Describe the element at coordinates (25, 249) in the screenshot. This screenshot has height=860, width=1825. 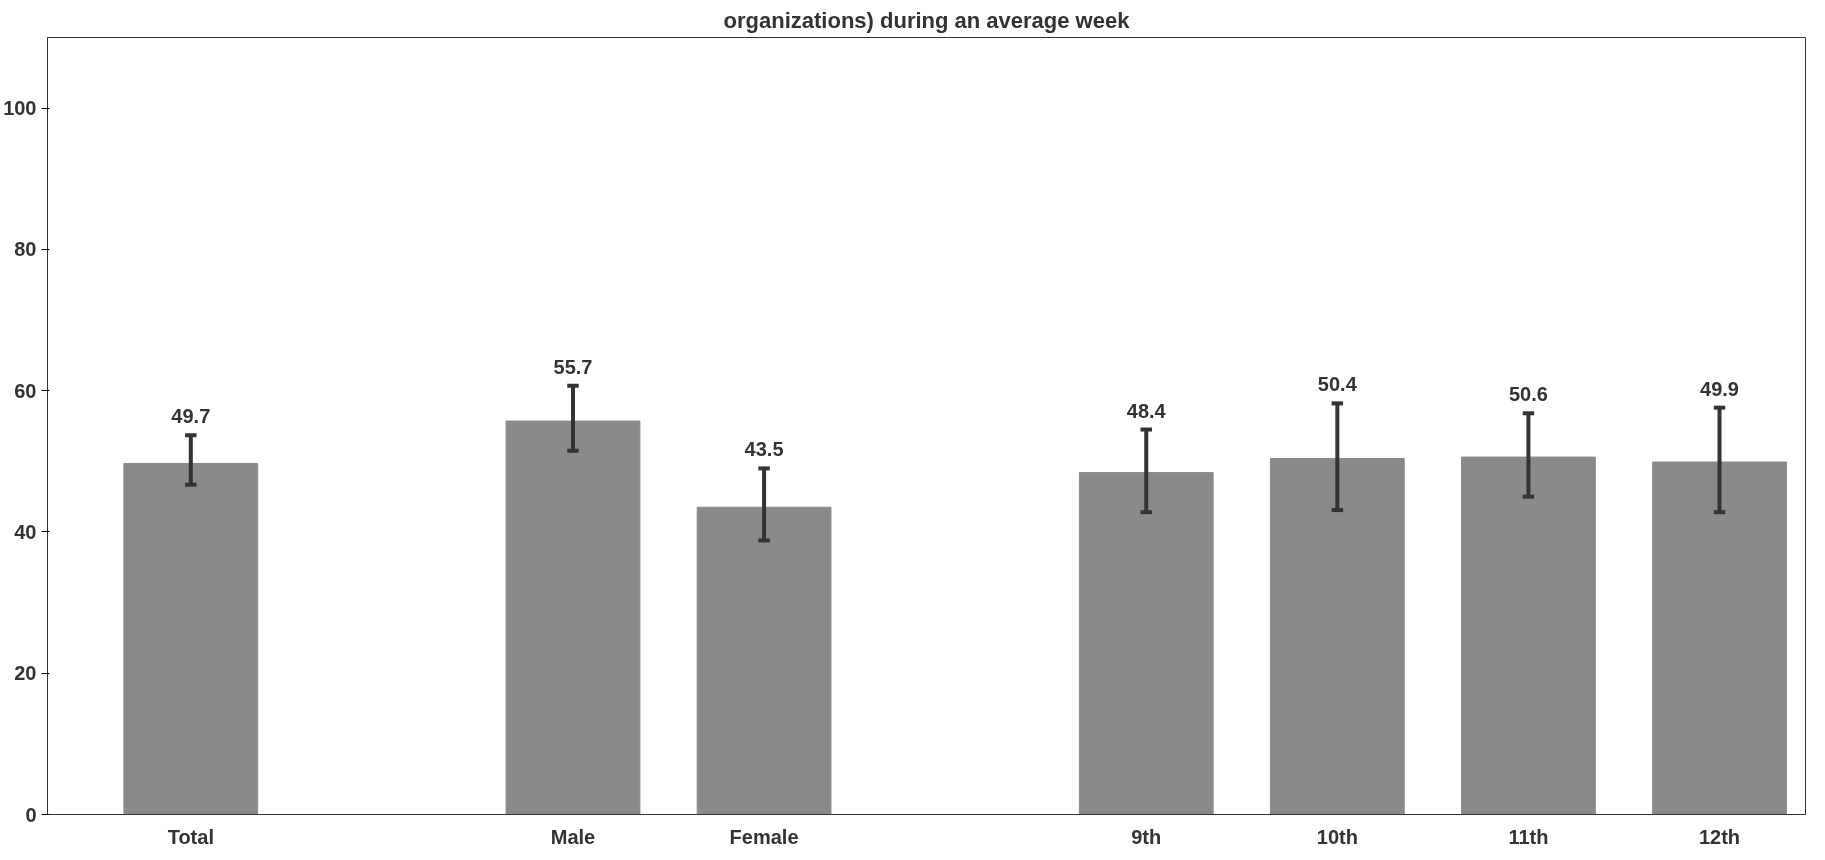
I see `y-tick-label: 80` at that location.